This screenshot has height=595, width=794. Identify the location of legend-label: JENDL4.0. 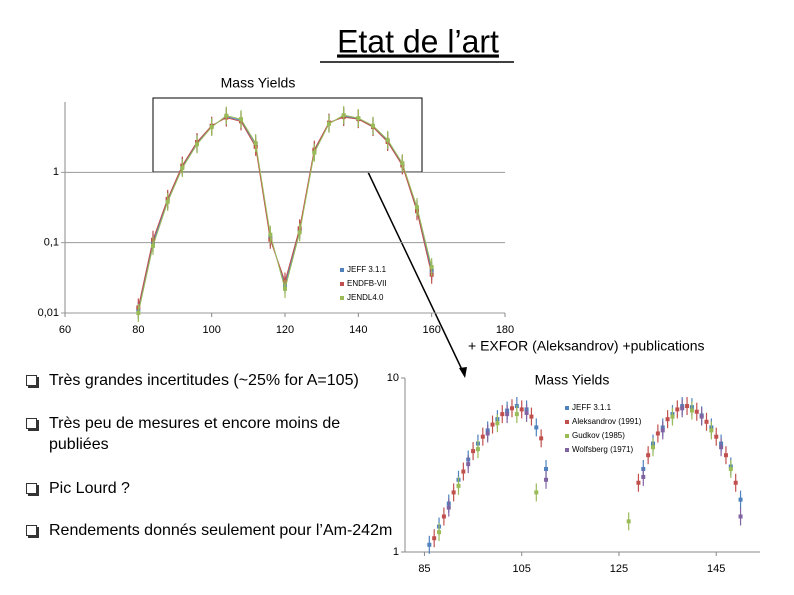
(365, 297).